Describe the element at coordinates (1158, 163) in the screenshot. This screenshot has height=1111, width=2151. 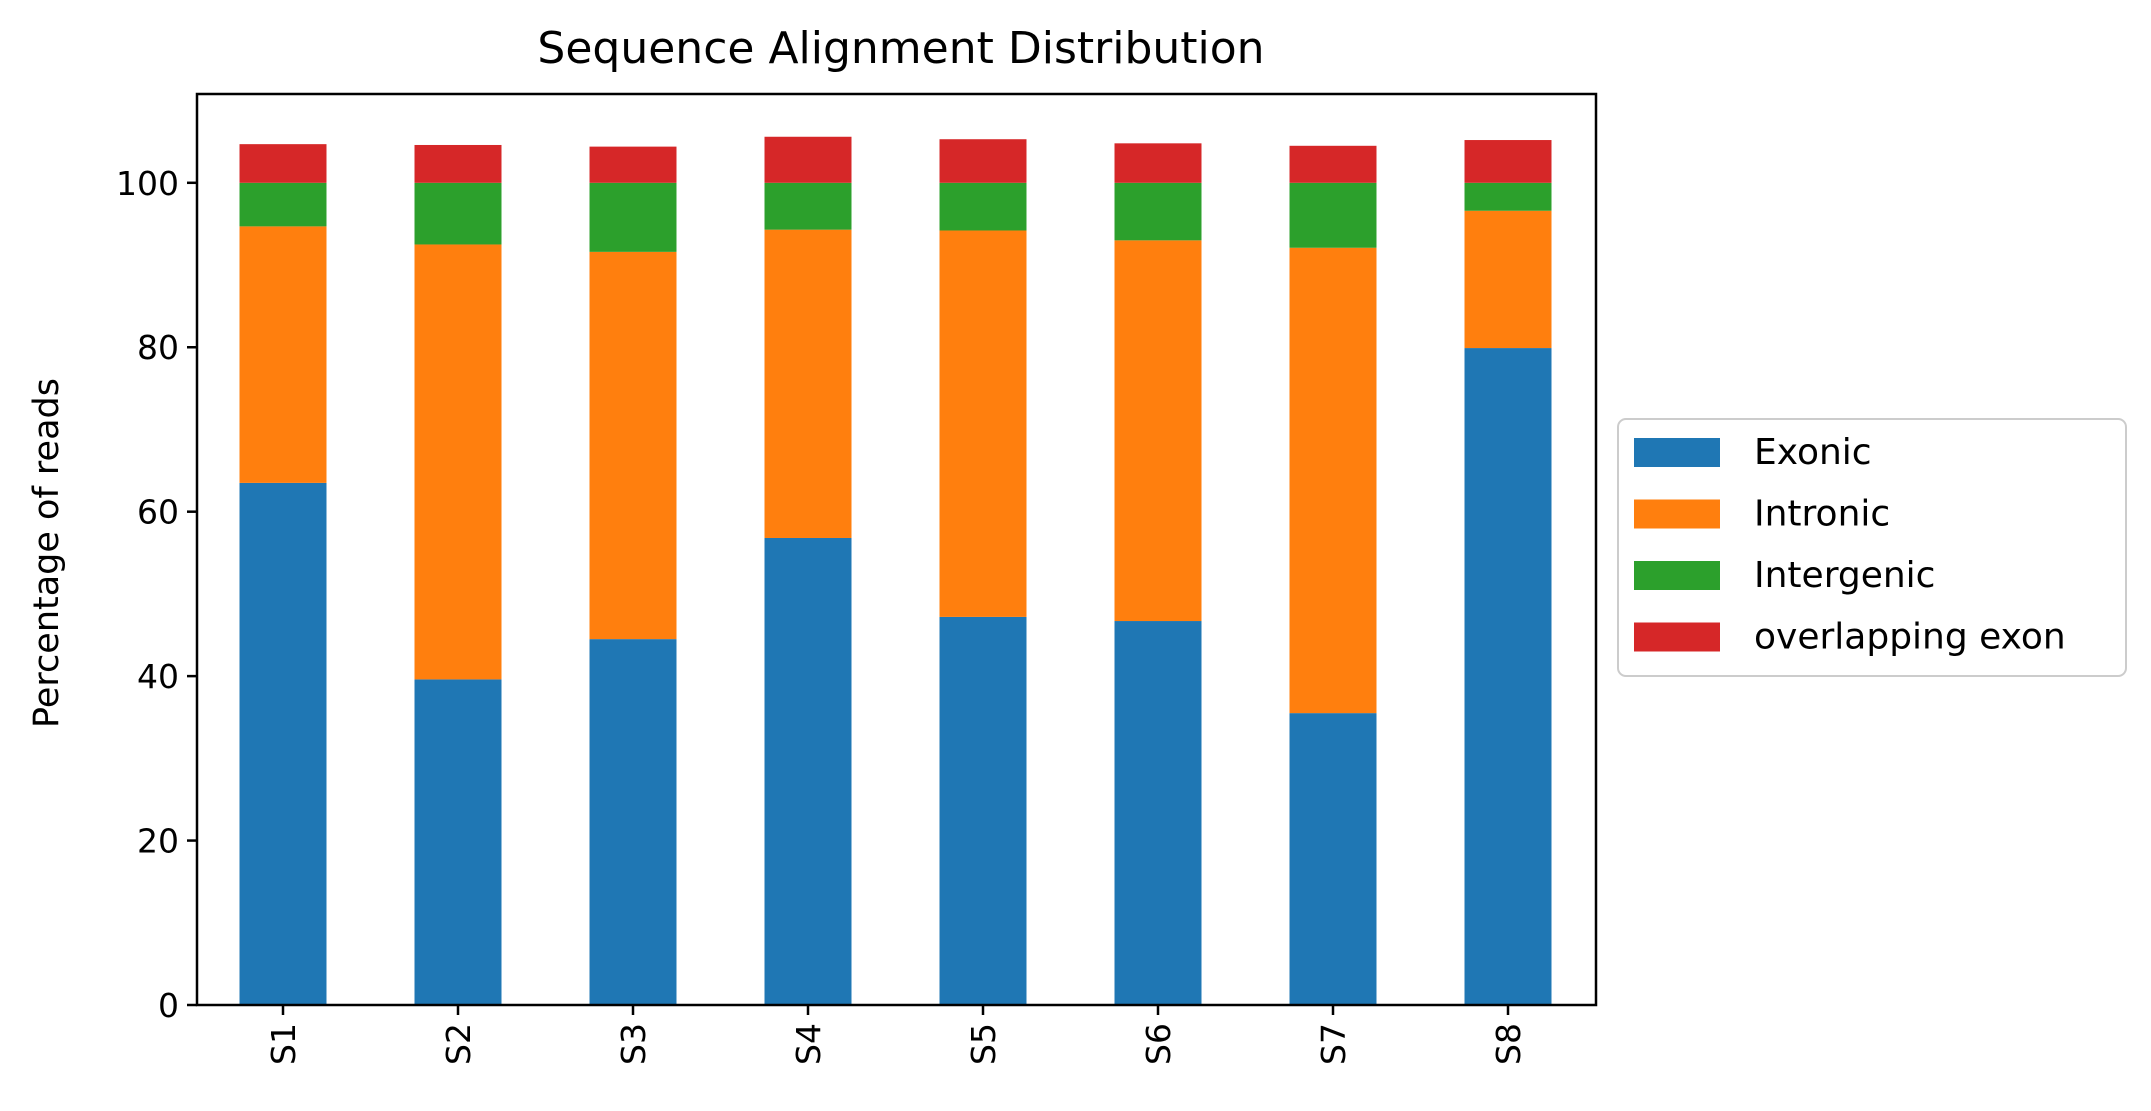
I see `bar-s6-overlapping-exon` at that location.